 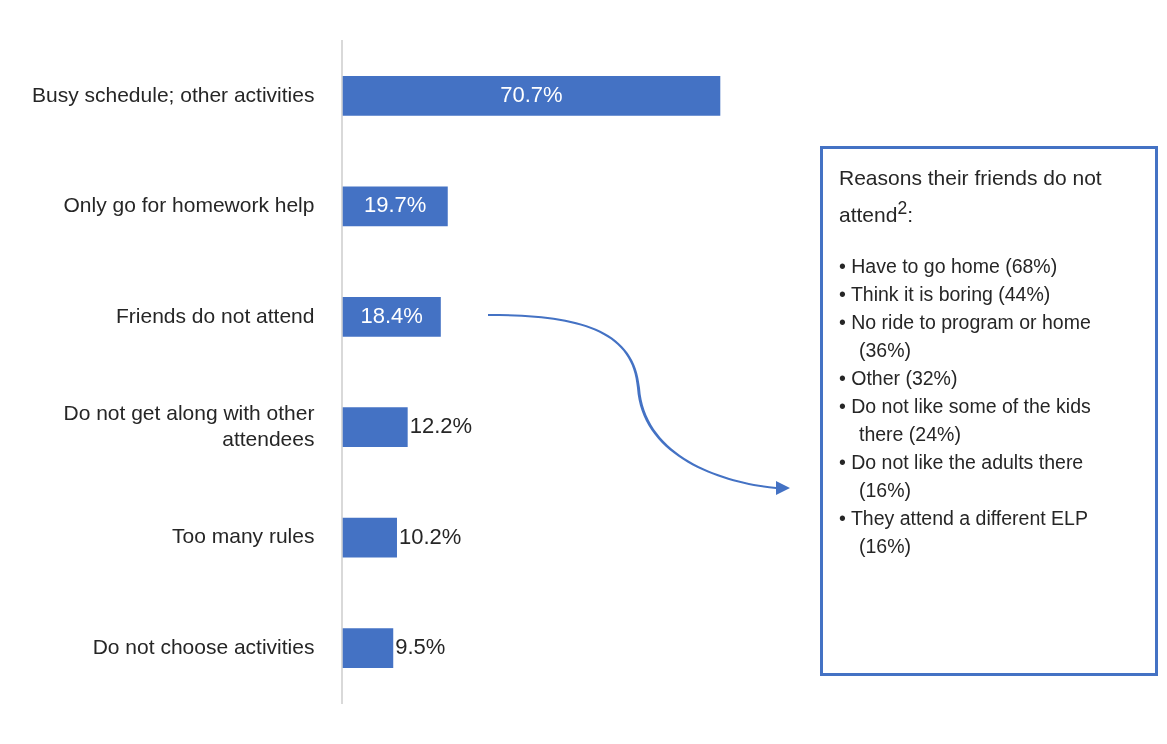 What do you see at coordinates (215, 315) in the screenshot?
I see `y-tick-label: Friends do not attend` at bounding box center [215, 315].